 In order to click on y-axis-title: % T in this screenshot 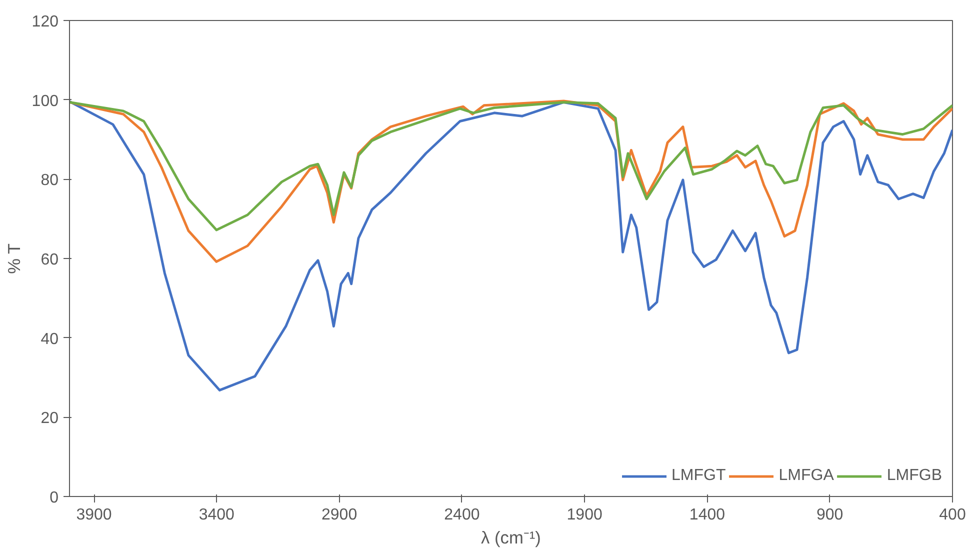, I will do `click(14, 258)`.